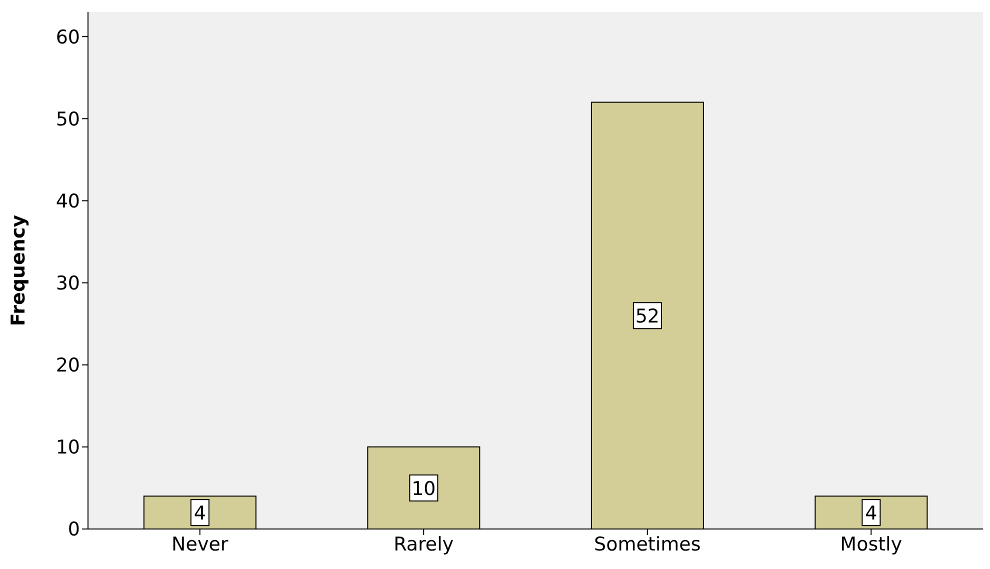  Describe the element at coordinates (68, 119) in the screenshot. I see `y-tick-label: 50` at that location.